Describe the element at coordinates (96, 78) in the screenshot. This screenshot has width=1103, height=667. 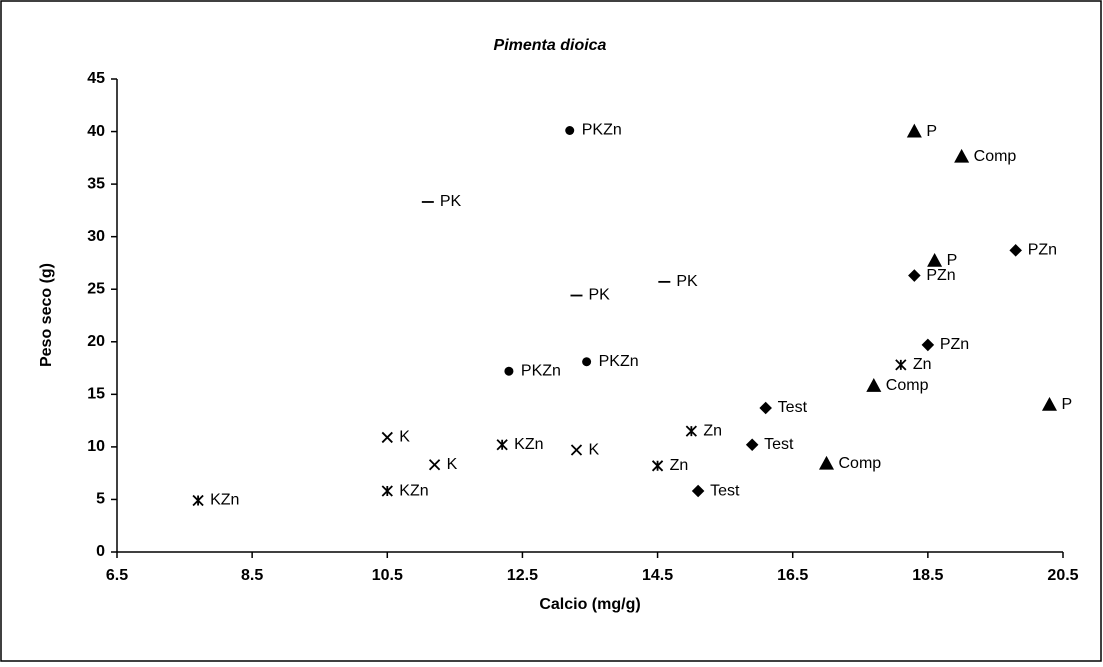
I see `y-tick-label: 45` at that location.